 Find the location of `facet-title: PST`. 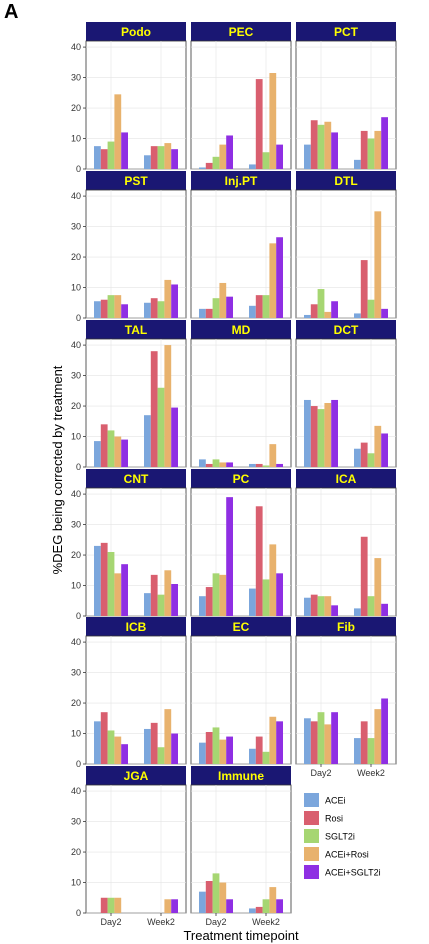

facet-title: PST is located at coordinates (136, 181).